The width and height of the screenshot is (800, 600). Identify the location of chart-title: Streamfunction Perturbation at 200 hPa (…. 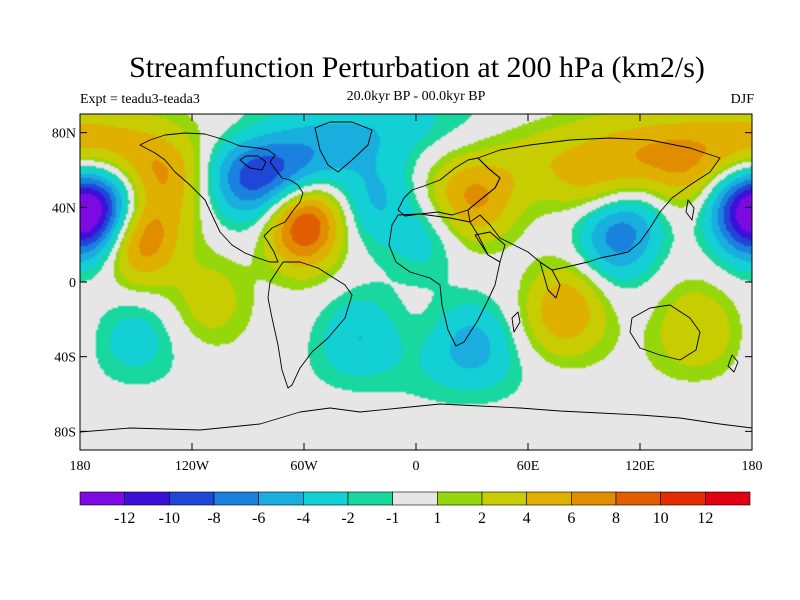
(417, 67).